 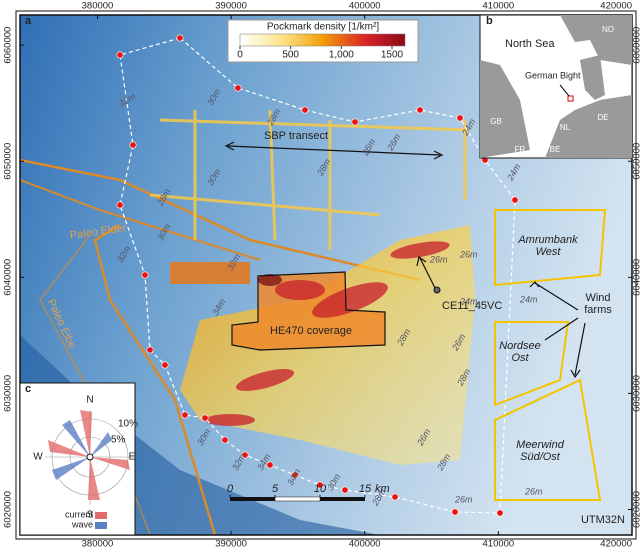 What do you see at coordinates (547, 240) in the screenshot?
I see `wind-farm-name: Amrumbank` at bounding box center [547, 240].